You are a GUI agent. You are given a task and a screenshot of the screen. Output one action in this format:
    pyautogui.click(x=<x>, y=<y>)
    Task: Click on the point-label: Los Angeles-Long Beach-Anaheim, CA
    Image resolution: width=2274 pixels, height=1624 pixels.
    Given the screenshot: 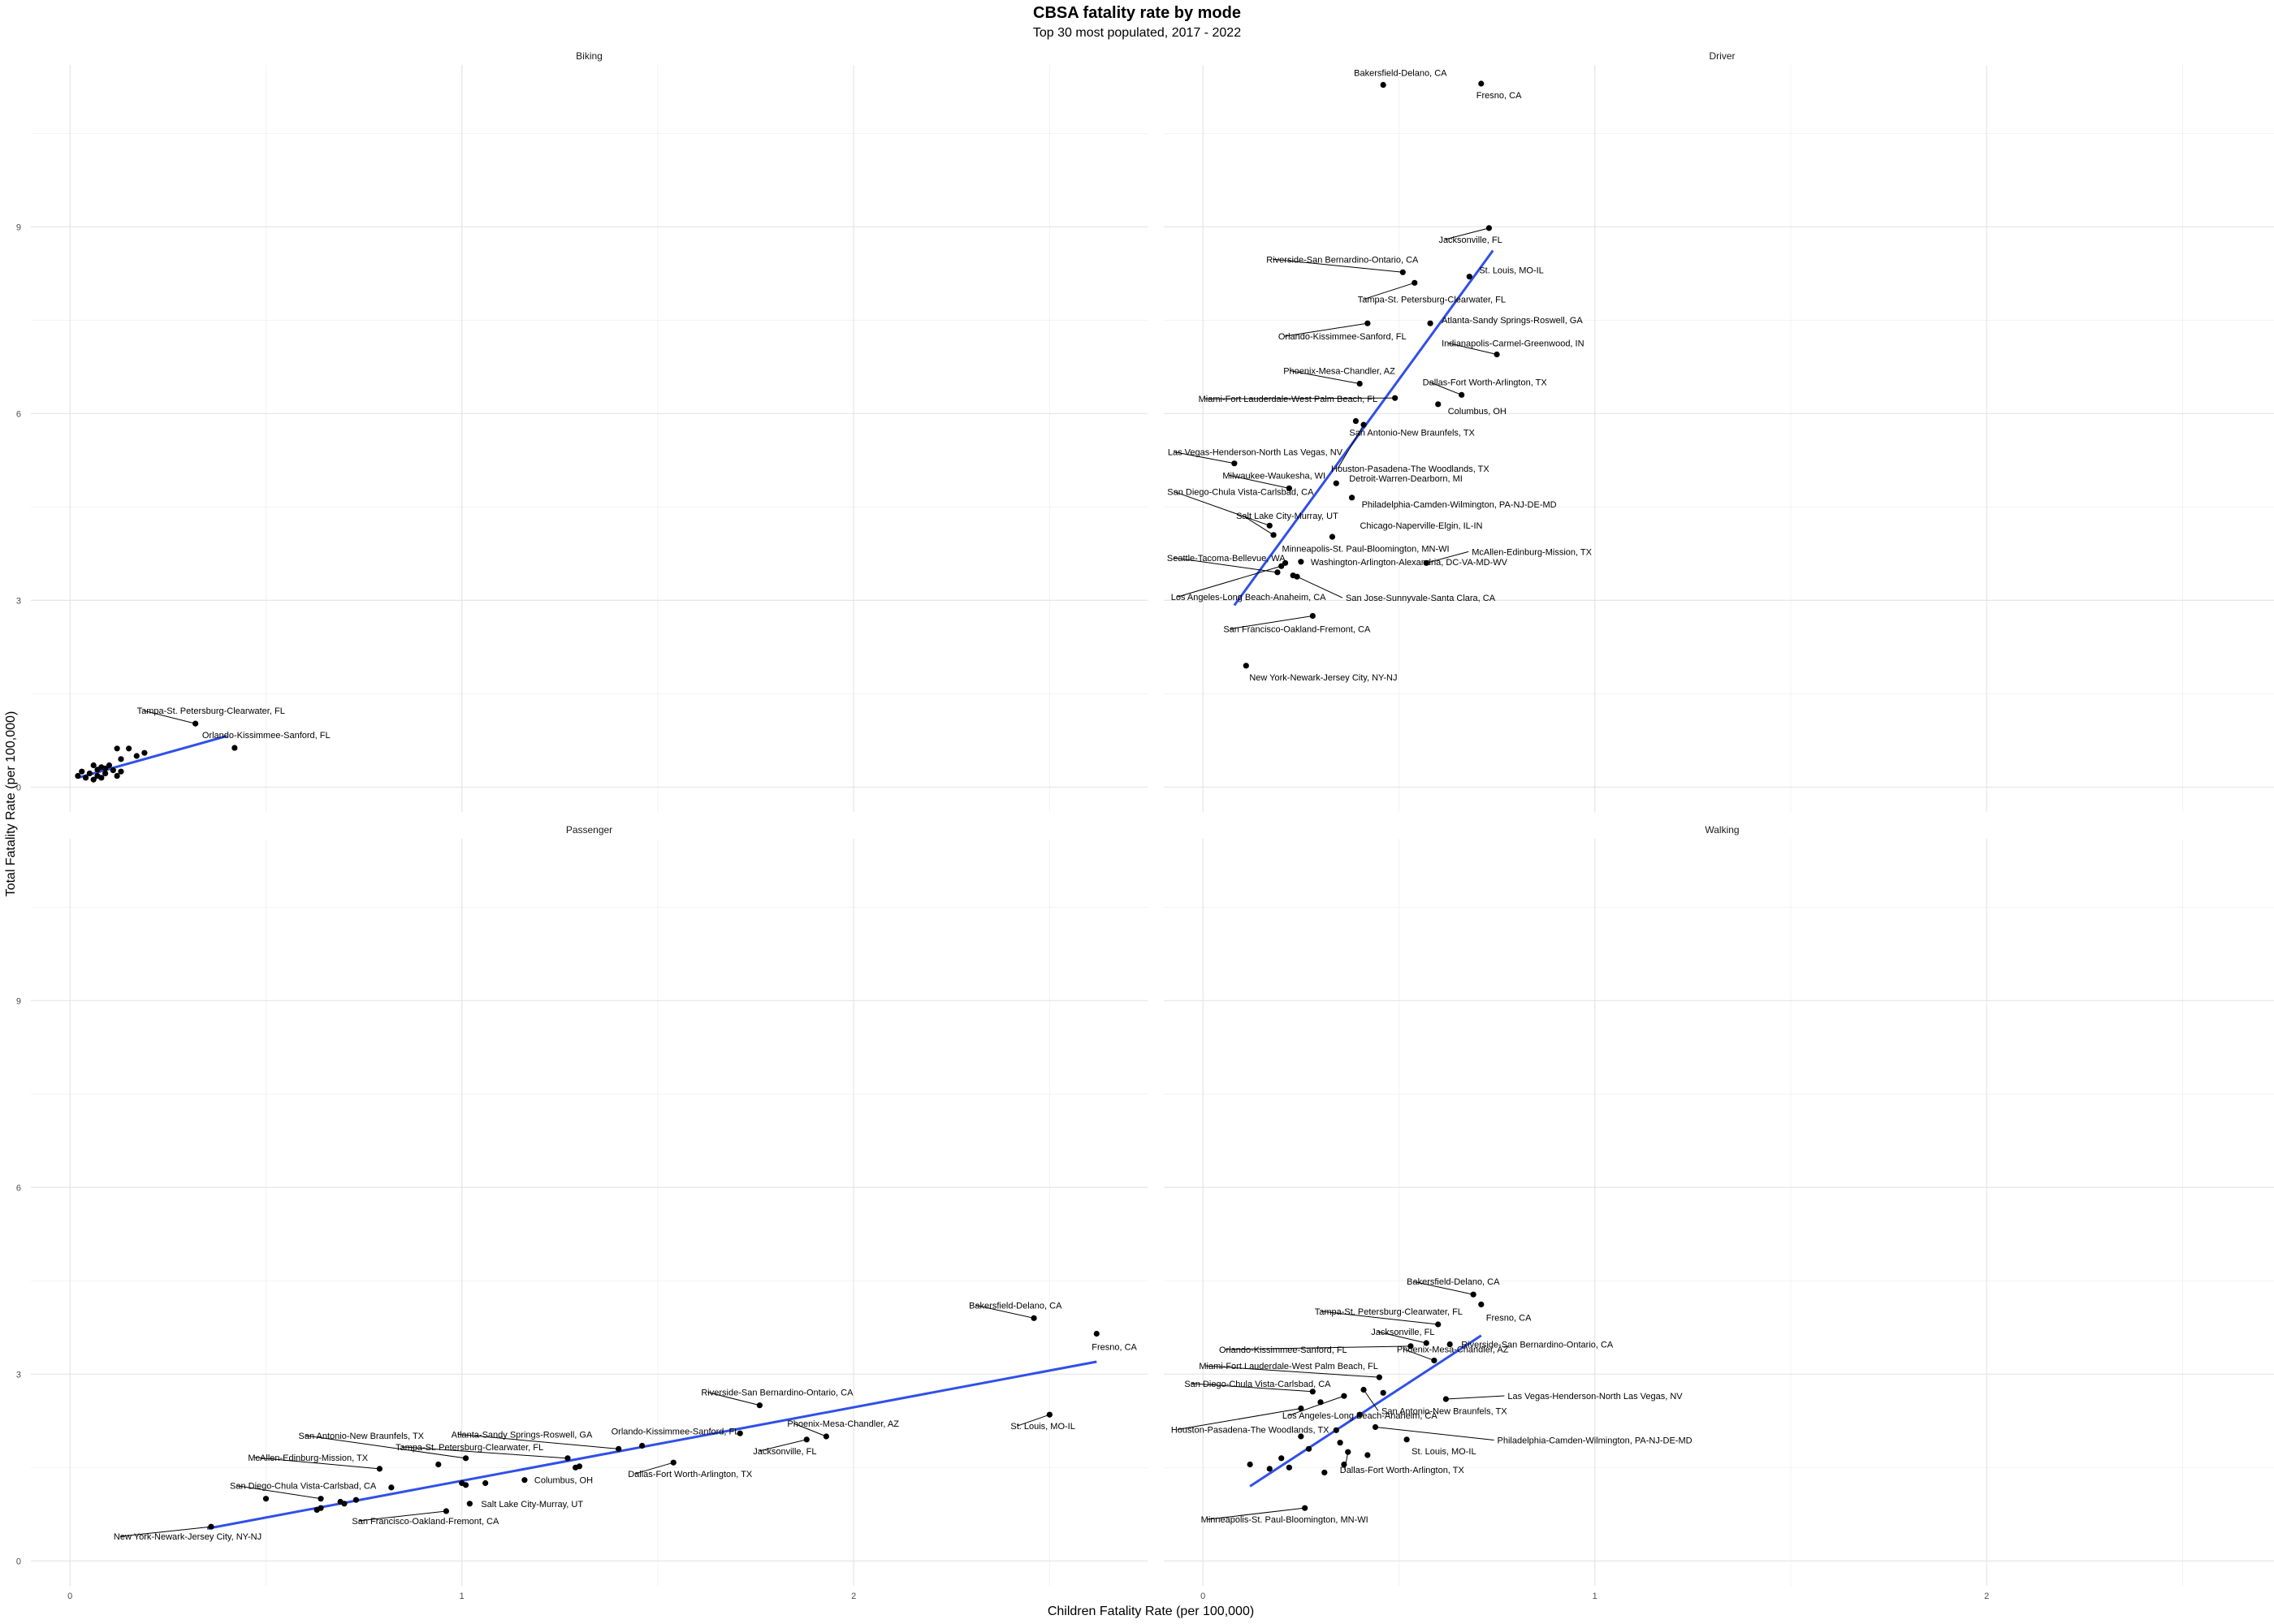 What is the action you would take?
    pyautogui.click(x=1248, y=598)
    